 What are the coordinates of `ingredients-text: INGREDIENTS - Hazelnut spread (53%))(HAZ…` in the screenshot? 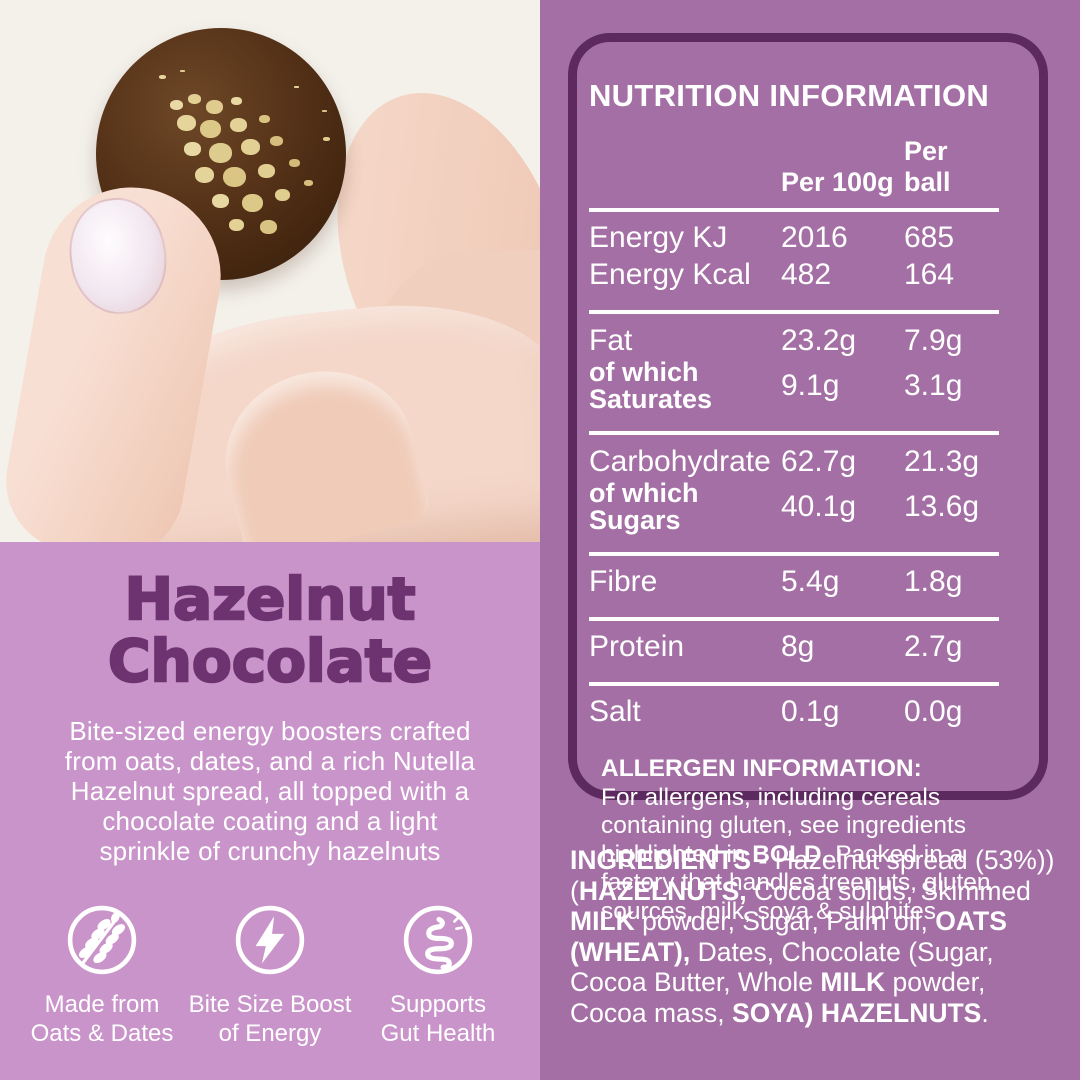 It's located at (812, 936).